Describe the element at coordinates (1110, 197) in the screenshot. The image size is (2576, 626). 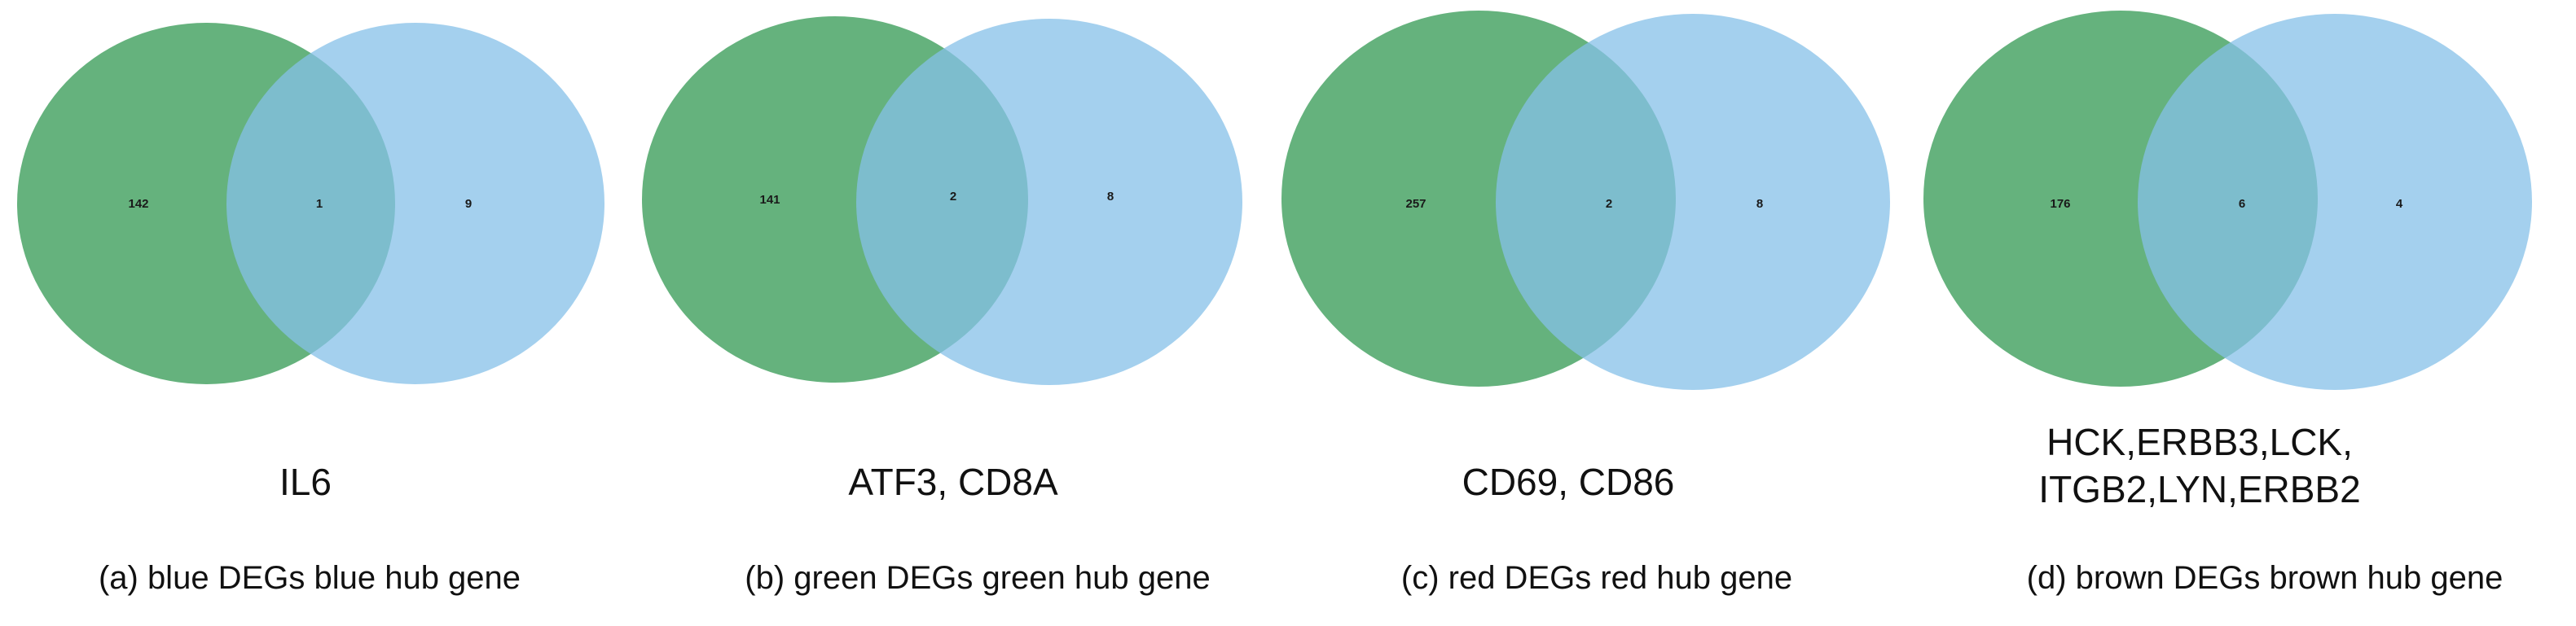
I see `venn-b-right-count: 8` at that location.